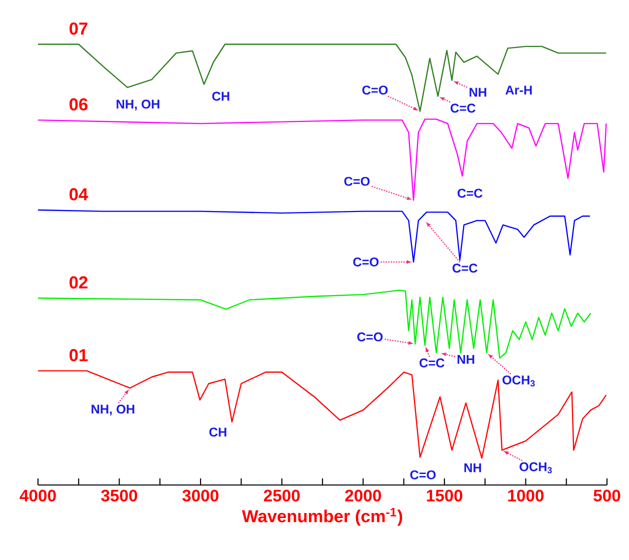 Image resolution: width=629 pixels, height=560 pixels. Describe the element at coordinates (200, 496) in the screenshot. I see `x-tick-label: 3000` at that location.